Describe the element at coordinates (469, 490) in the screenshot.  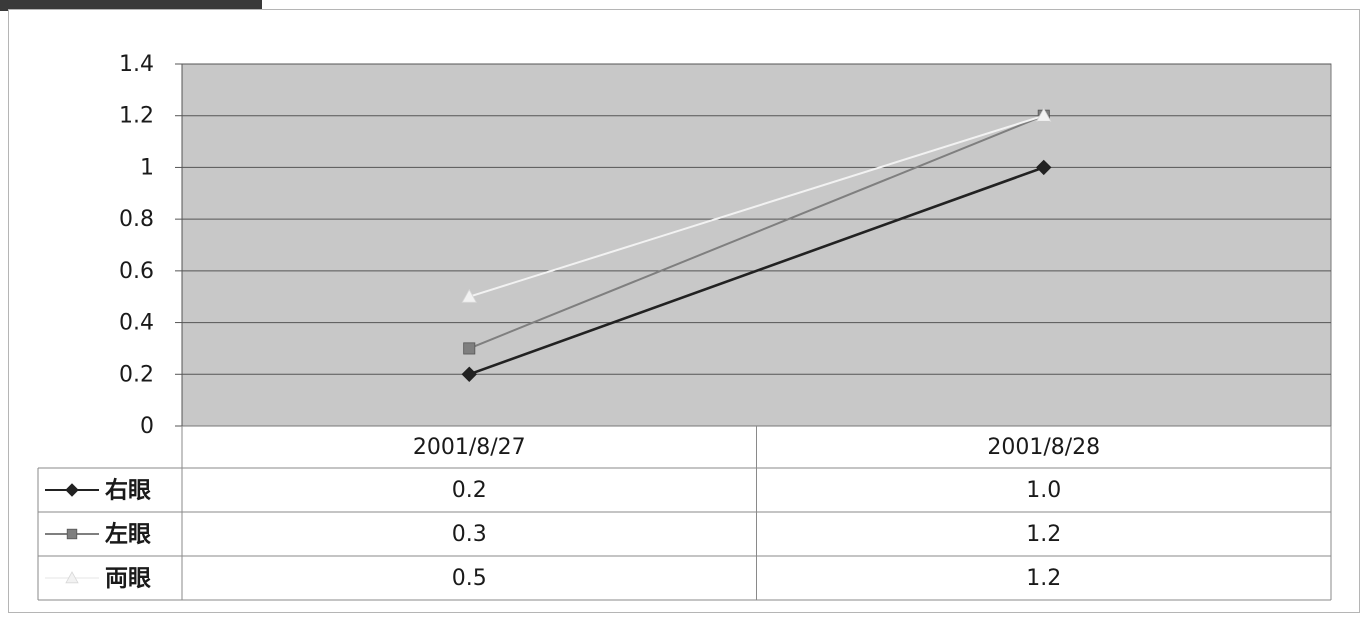
I see `table-cell-value: 0.2` at that location.